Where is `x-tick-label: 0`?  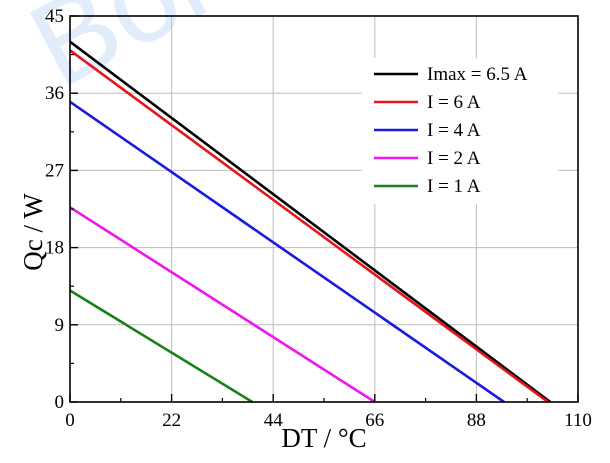
x-tick-label: 0 is located at coordinates (70, 420).